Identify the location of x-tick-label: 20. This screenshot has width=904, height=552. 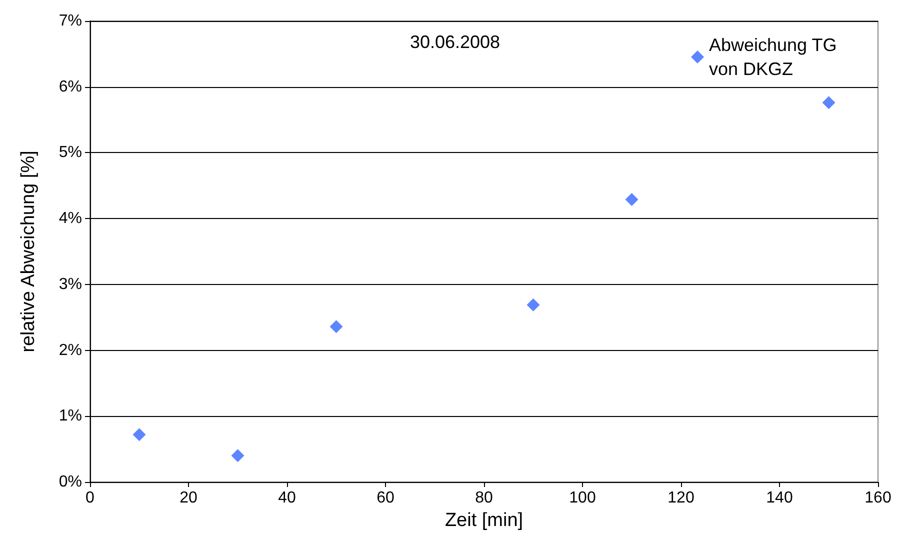
(189, 498).